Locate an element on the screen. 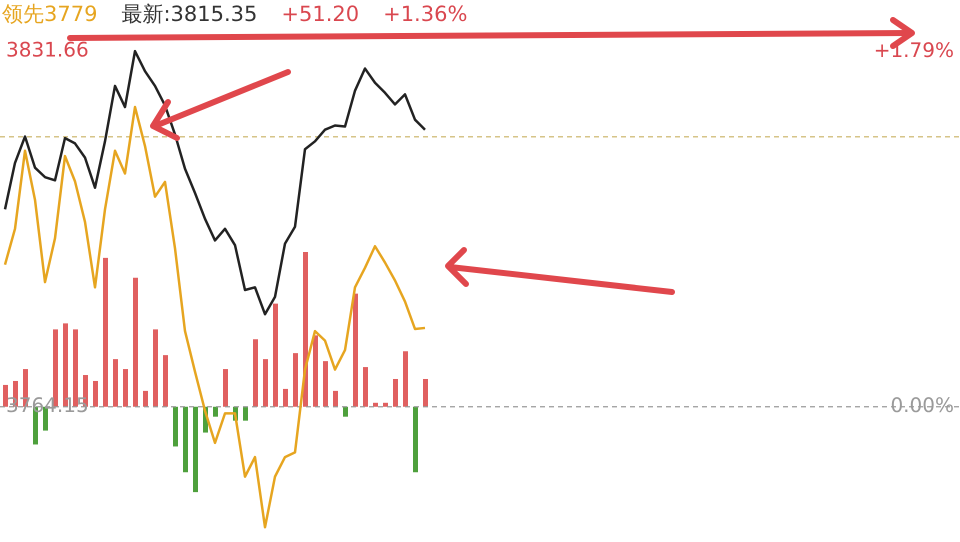 The width and height of the screenshot is (960, 542). annotation: +1.36% is located at coordinates (425, 14).